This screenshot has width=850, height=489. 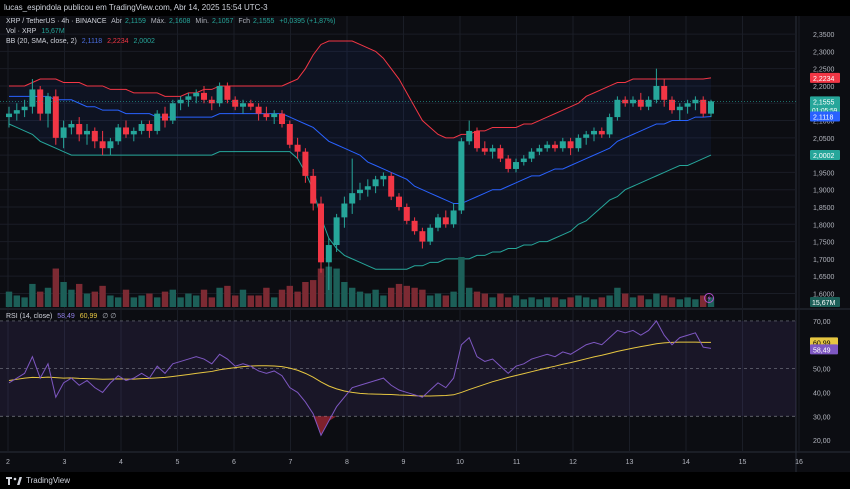 What do you see at coordinates (118, 41) in the screenshot?
I see `bollinger-upper-value: 2,2234` at bounding box center [118, 41].